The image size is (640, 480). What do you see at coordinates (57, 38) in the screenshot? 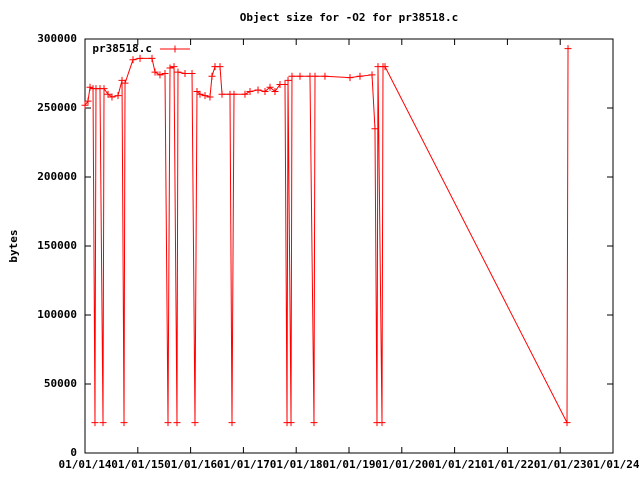
I see `y-tick-label: 300000` at bounding box center [57, 38].